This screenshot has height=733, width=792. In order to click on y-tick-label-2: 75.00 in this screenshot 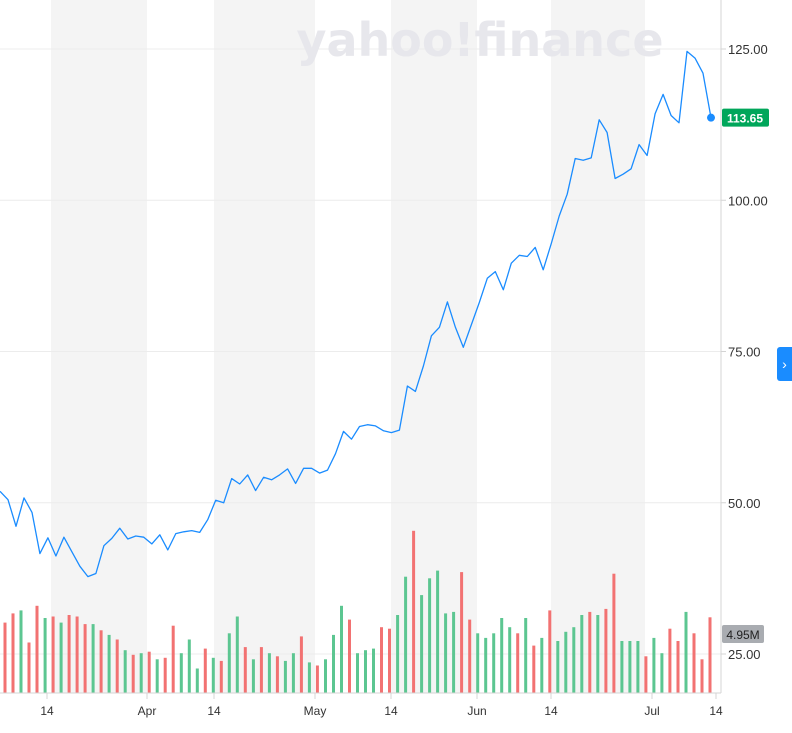, I will do `click(744, 352)`.